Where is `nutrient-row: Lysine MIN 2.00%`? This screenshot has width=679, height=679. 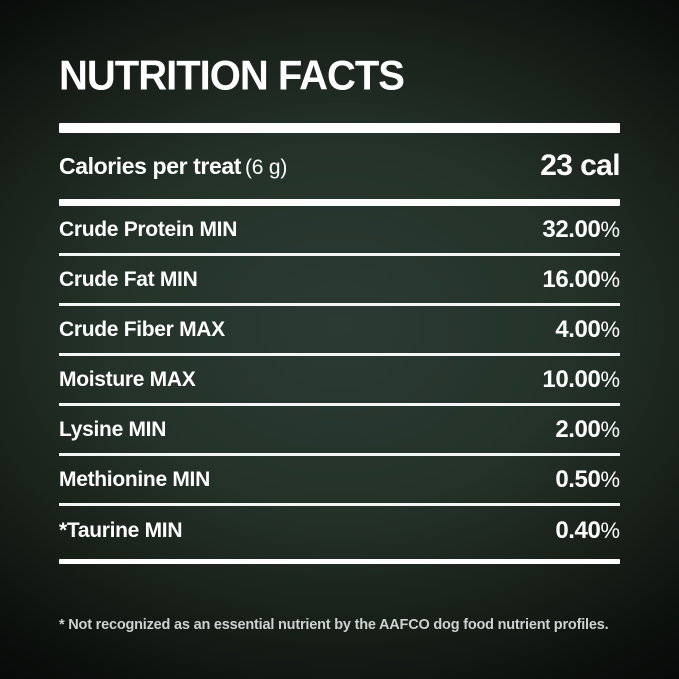
nutrient-row: Lysine MIN 2.00% is located at coordinates (339, 431).